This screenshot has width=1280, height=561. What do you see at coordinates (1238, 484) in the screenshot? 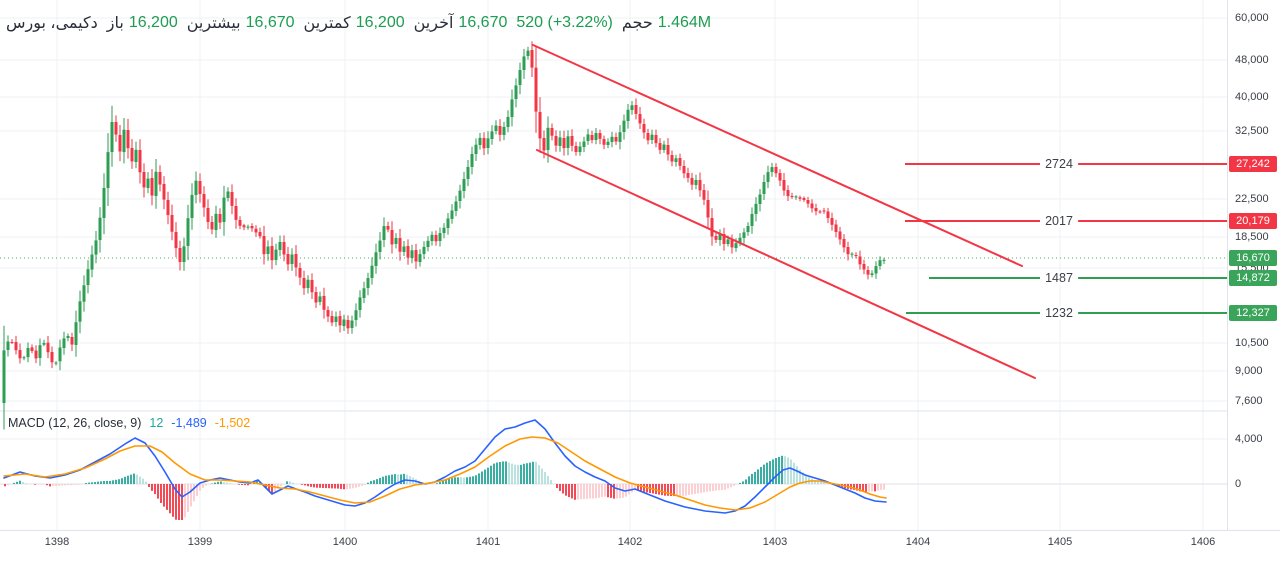
I see `price-tick-0: 0` at bounding box center [1238, 484].